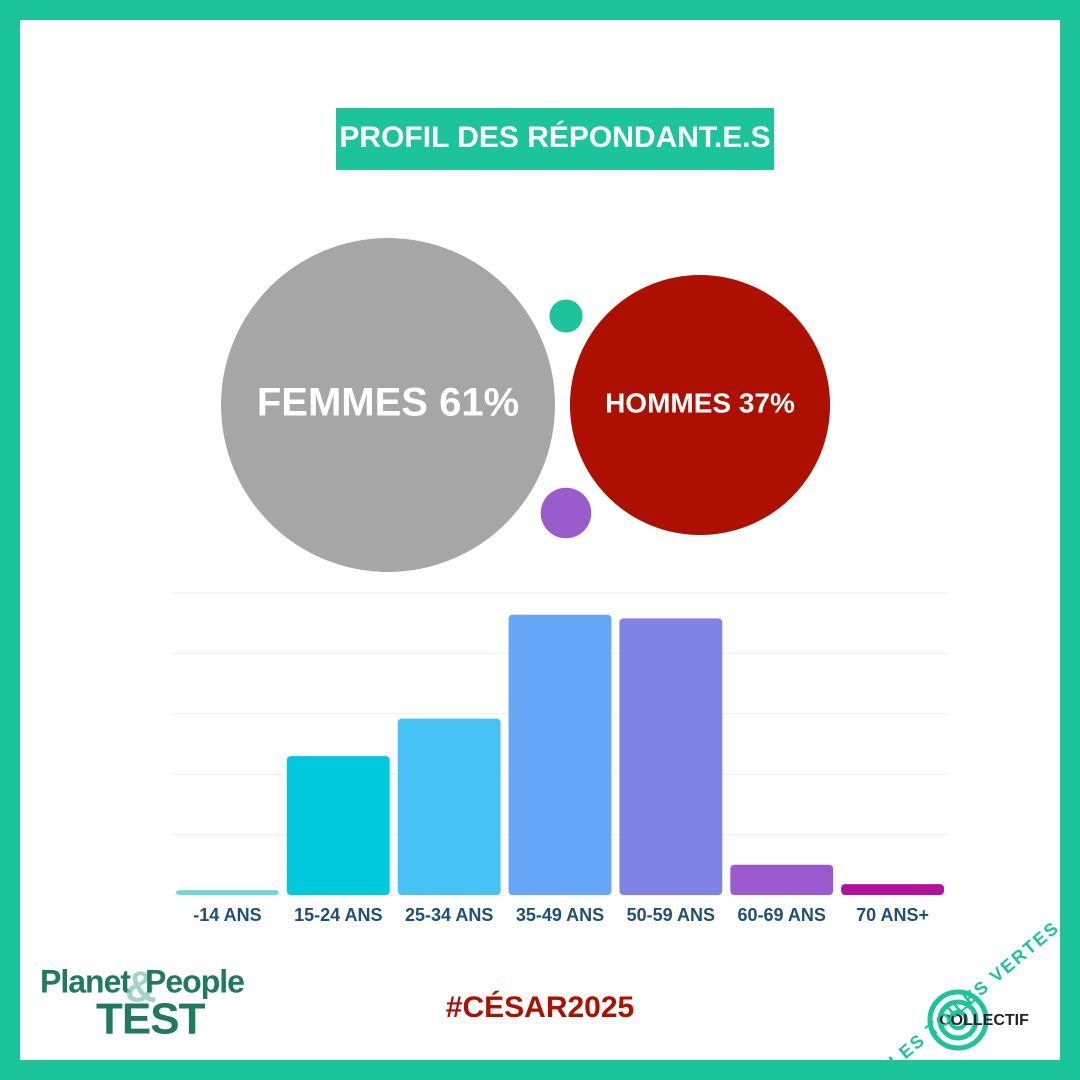 The width and height of the screenshot is (1080, 1080). I want to click on x-tick-label: 35-49 ANS, so click(560, 915).